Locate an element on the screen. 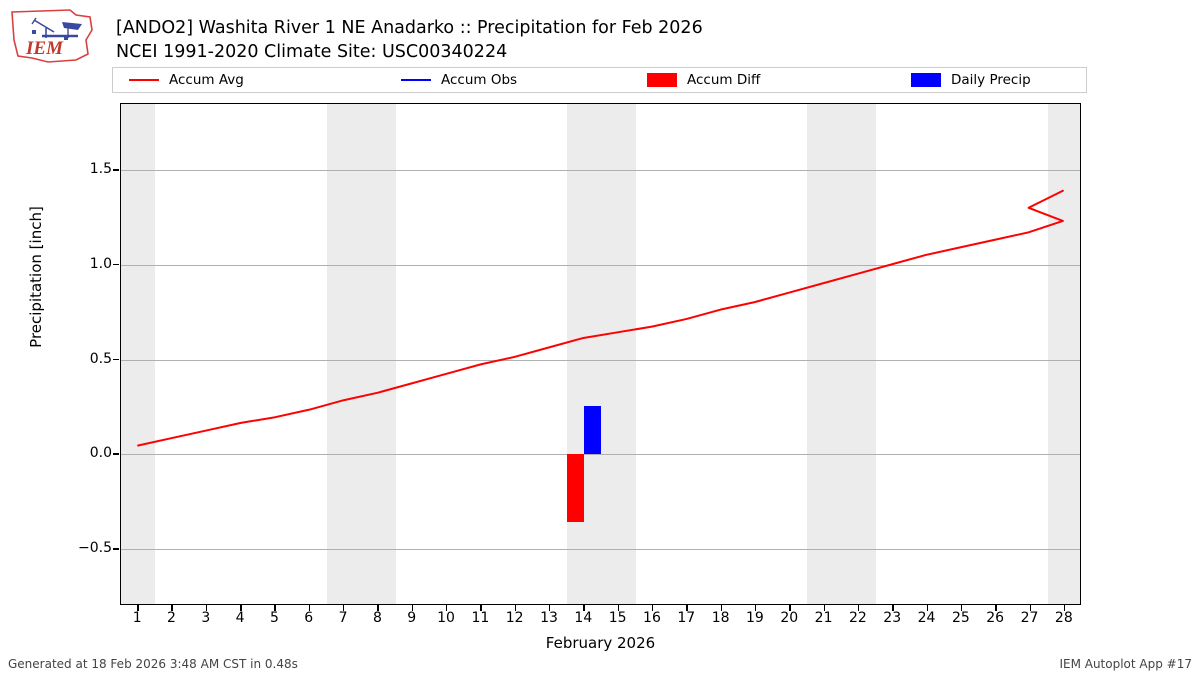  x-tick-label: 12 is located at coordinates (514, 618).